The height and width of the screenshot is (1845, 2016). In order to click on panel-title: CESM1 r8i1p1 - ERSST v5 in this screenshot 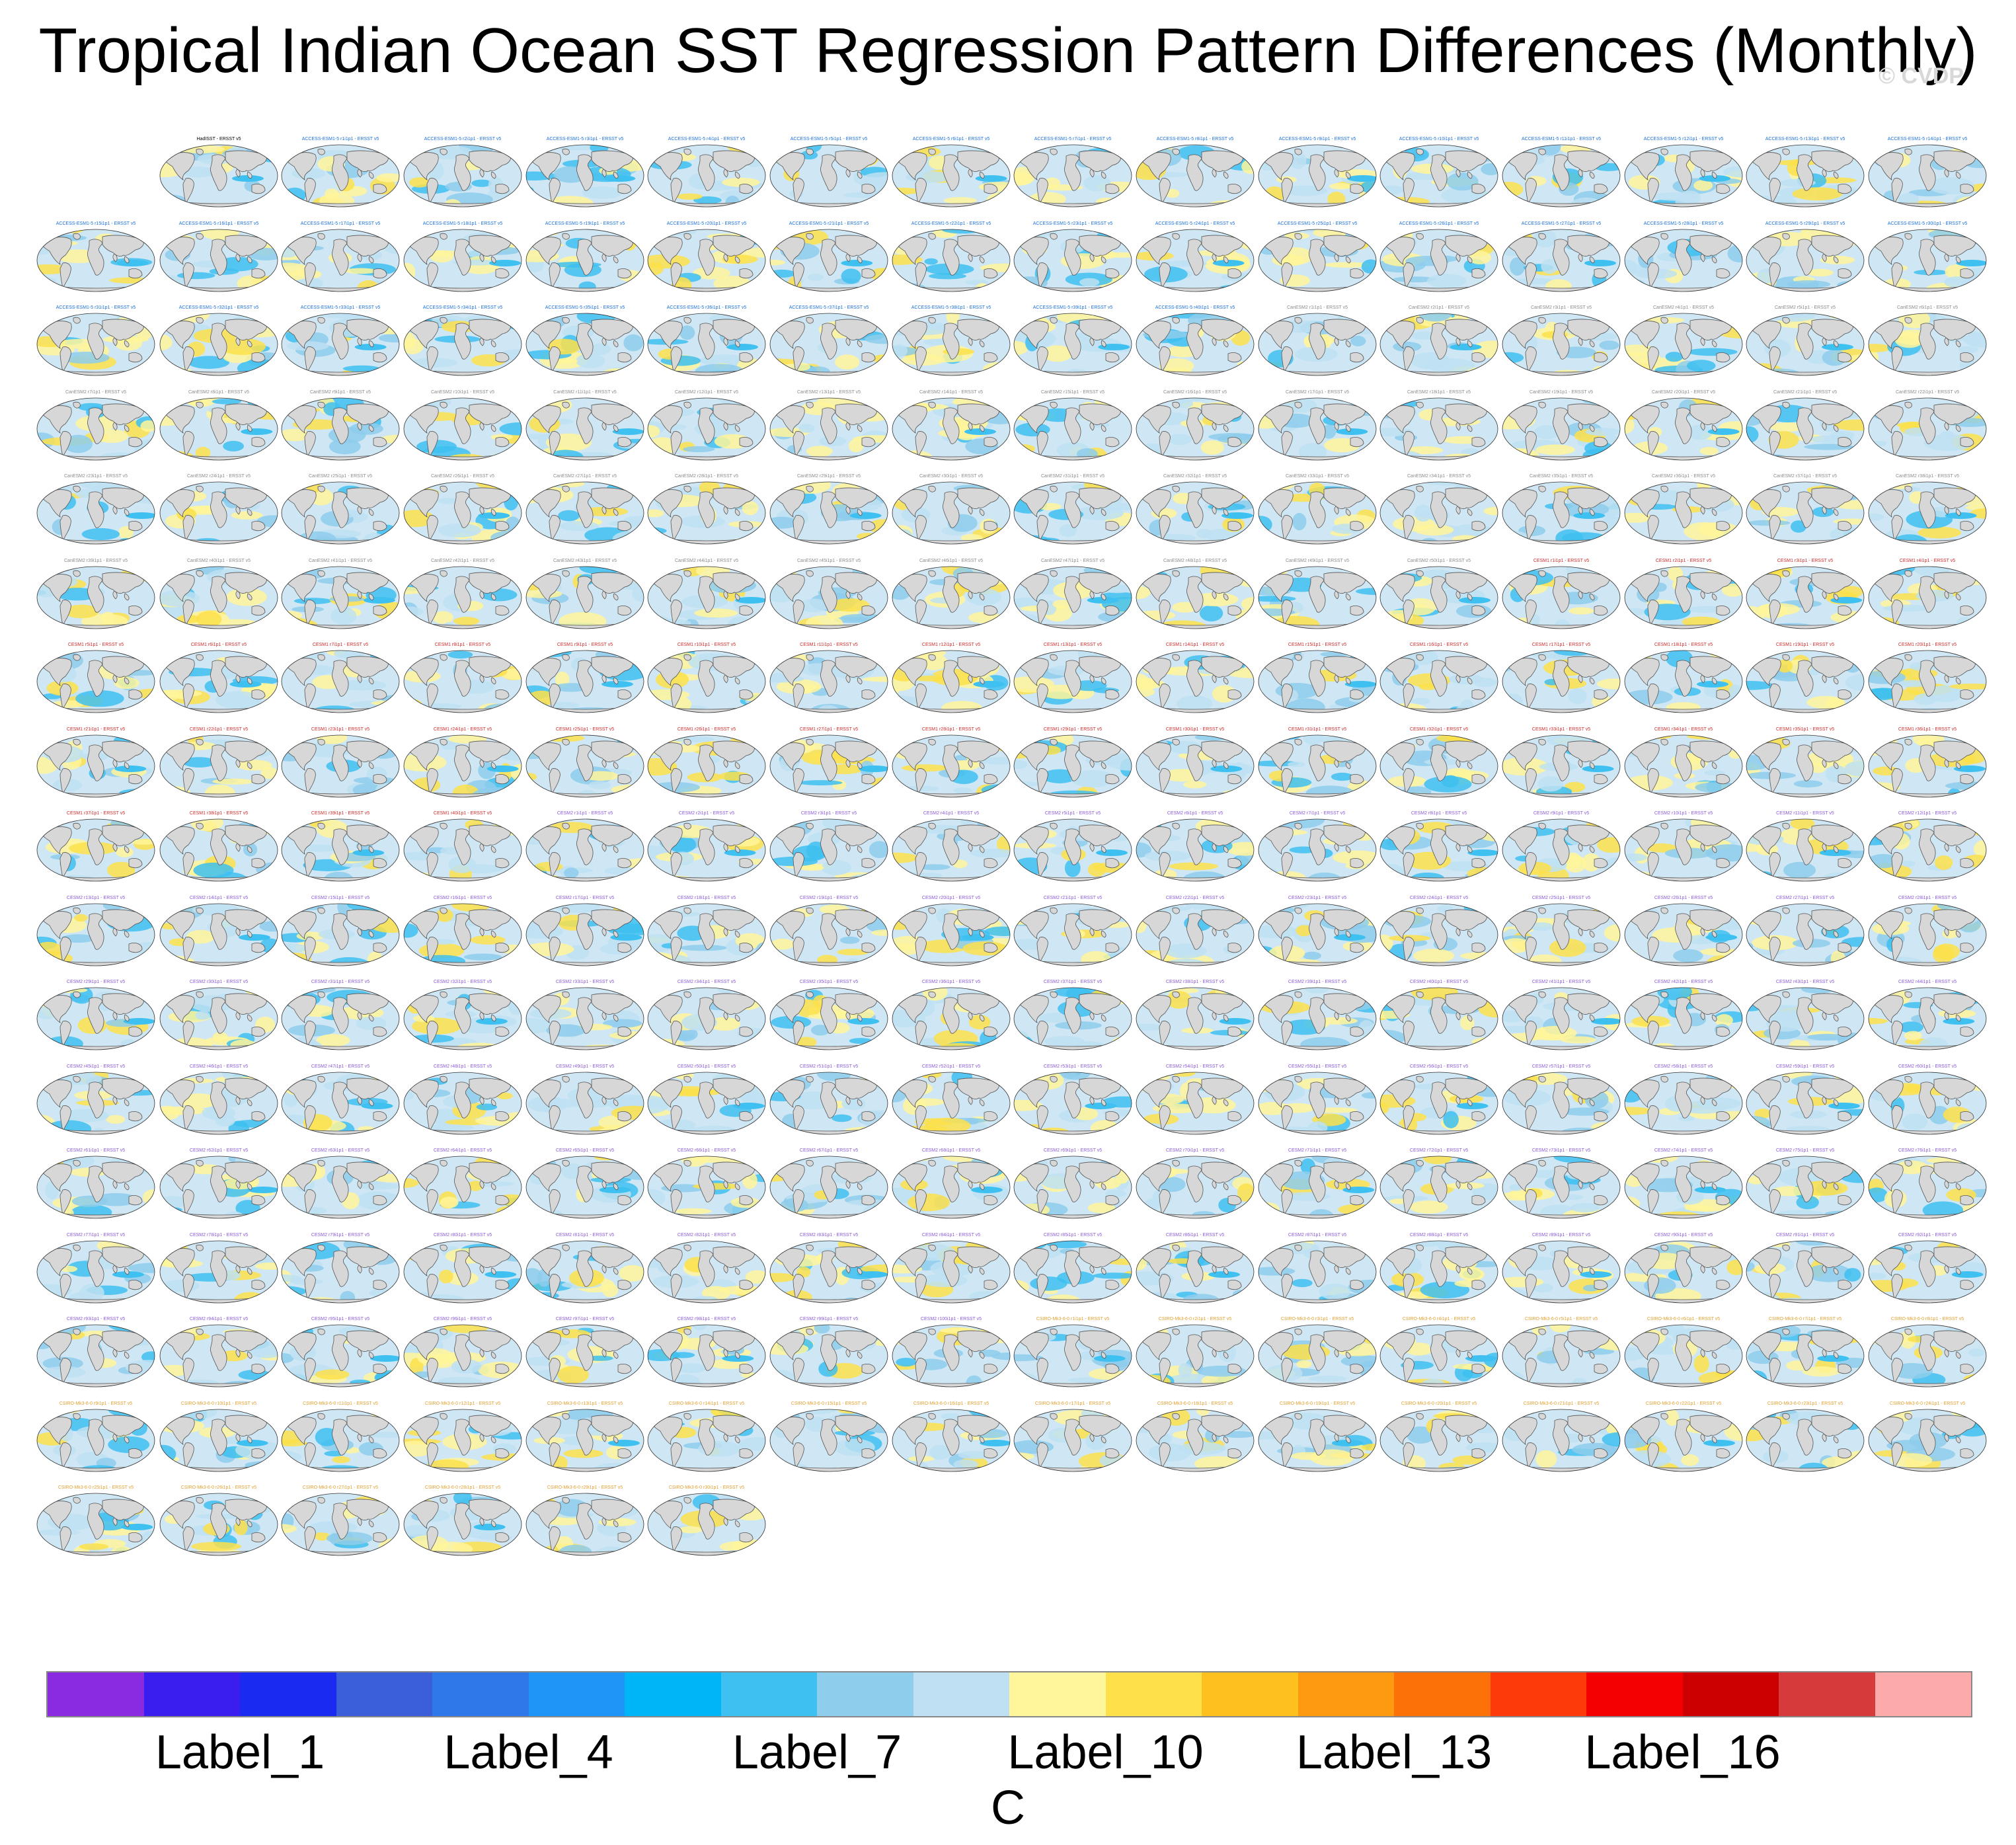, I will do `click(462, 645)`.